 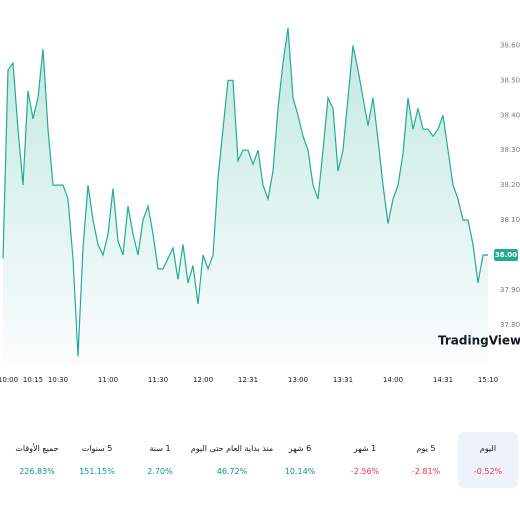 I want to click on x-tick-label: 13:00, so click(x=298, y=380).